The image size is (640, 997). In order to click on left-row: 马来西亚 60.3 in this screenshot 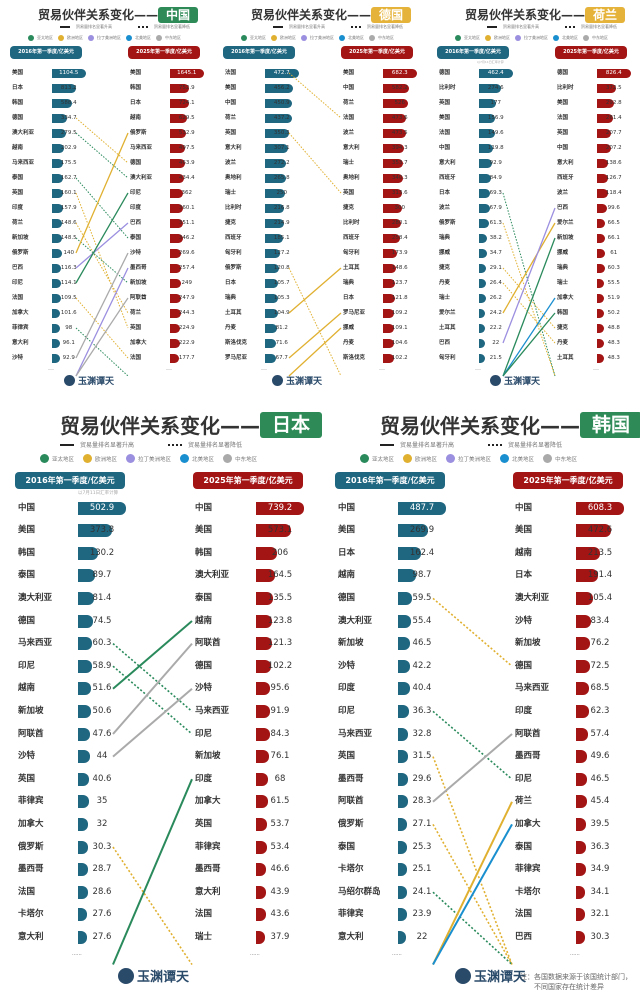, I will do `click(160, 644)`.